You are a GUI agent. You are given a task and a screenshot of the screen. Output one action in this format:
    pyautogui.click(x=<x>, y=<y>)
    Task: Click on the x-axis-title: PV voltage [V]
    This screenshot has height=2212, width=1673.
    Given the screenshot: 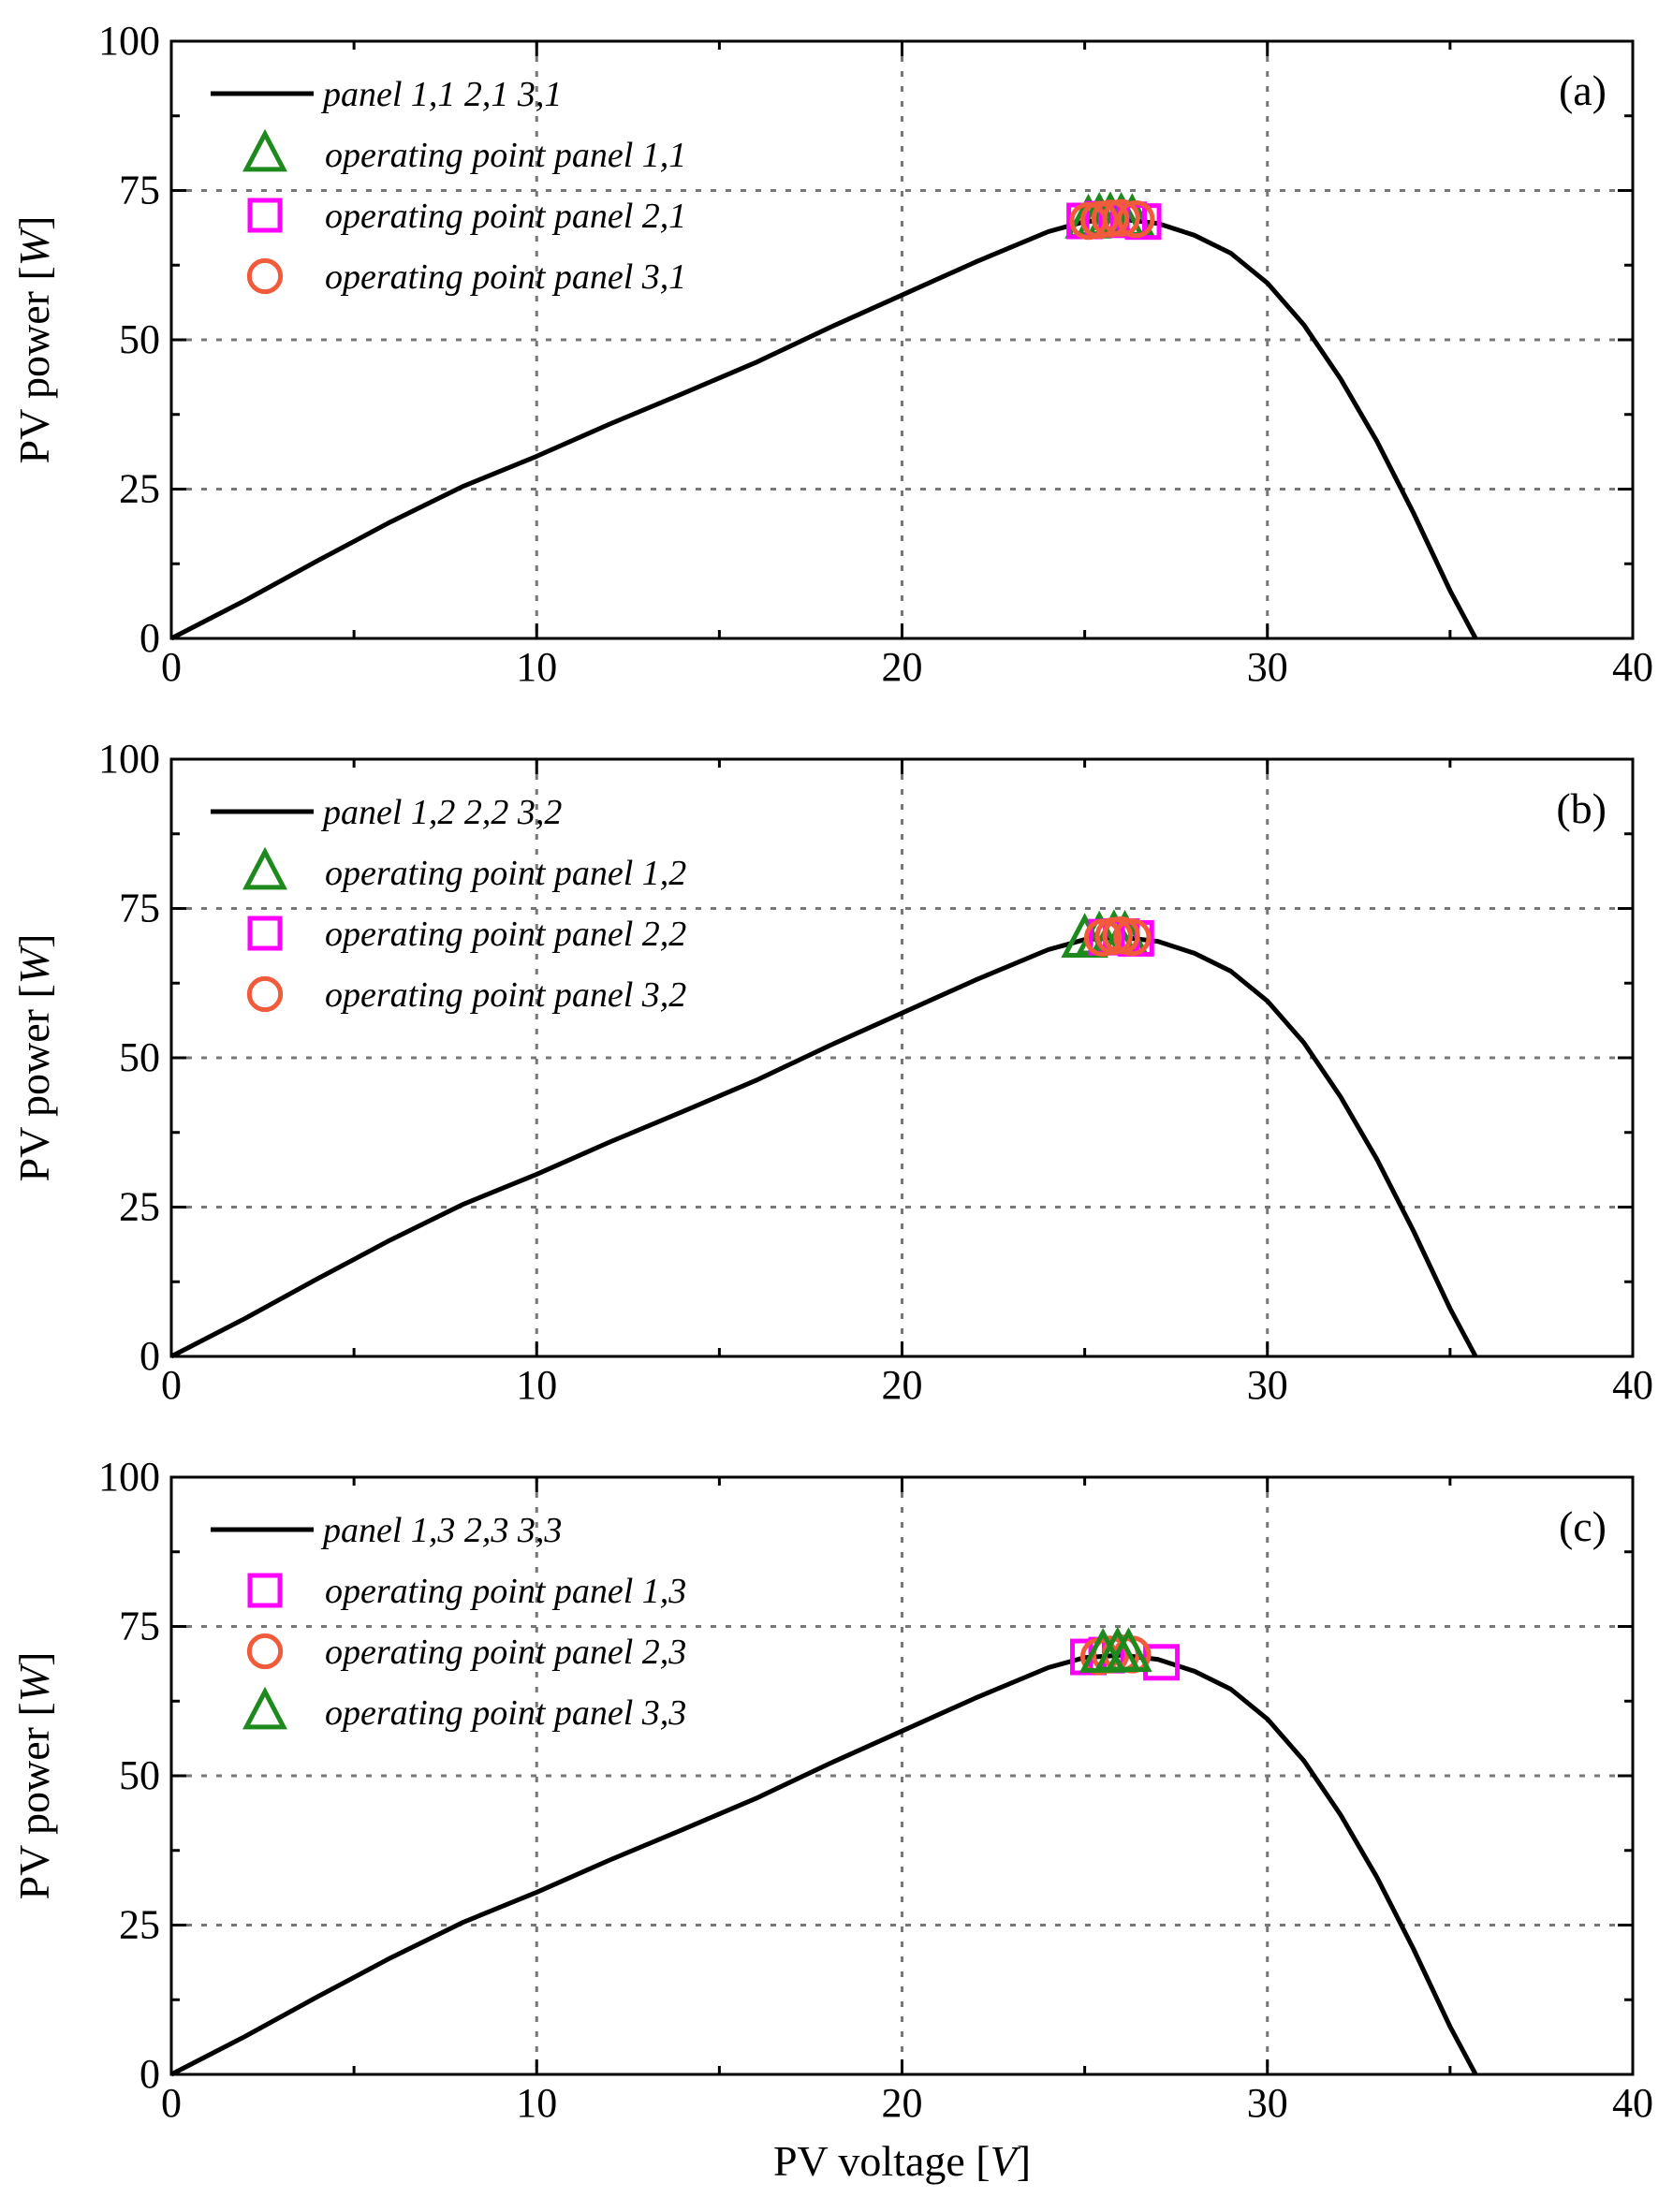 What is the action you would take?
    pyautogui.click(x=902, y=2161)
    